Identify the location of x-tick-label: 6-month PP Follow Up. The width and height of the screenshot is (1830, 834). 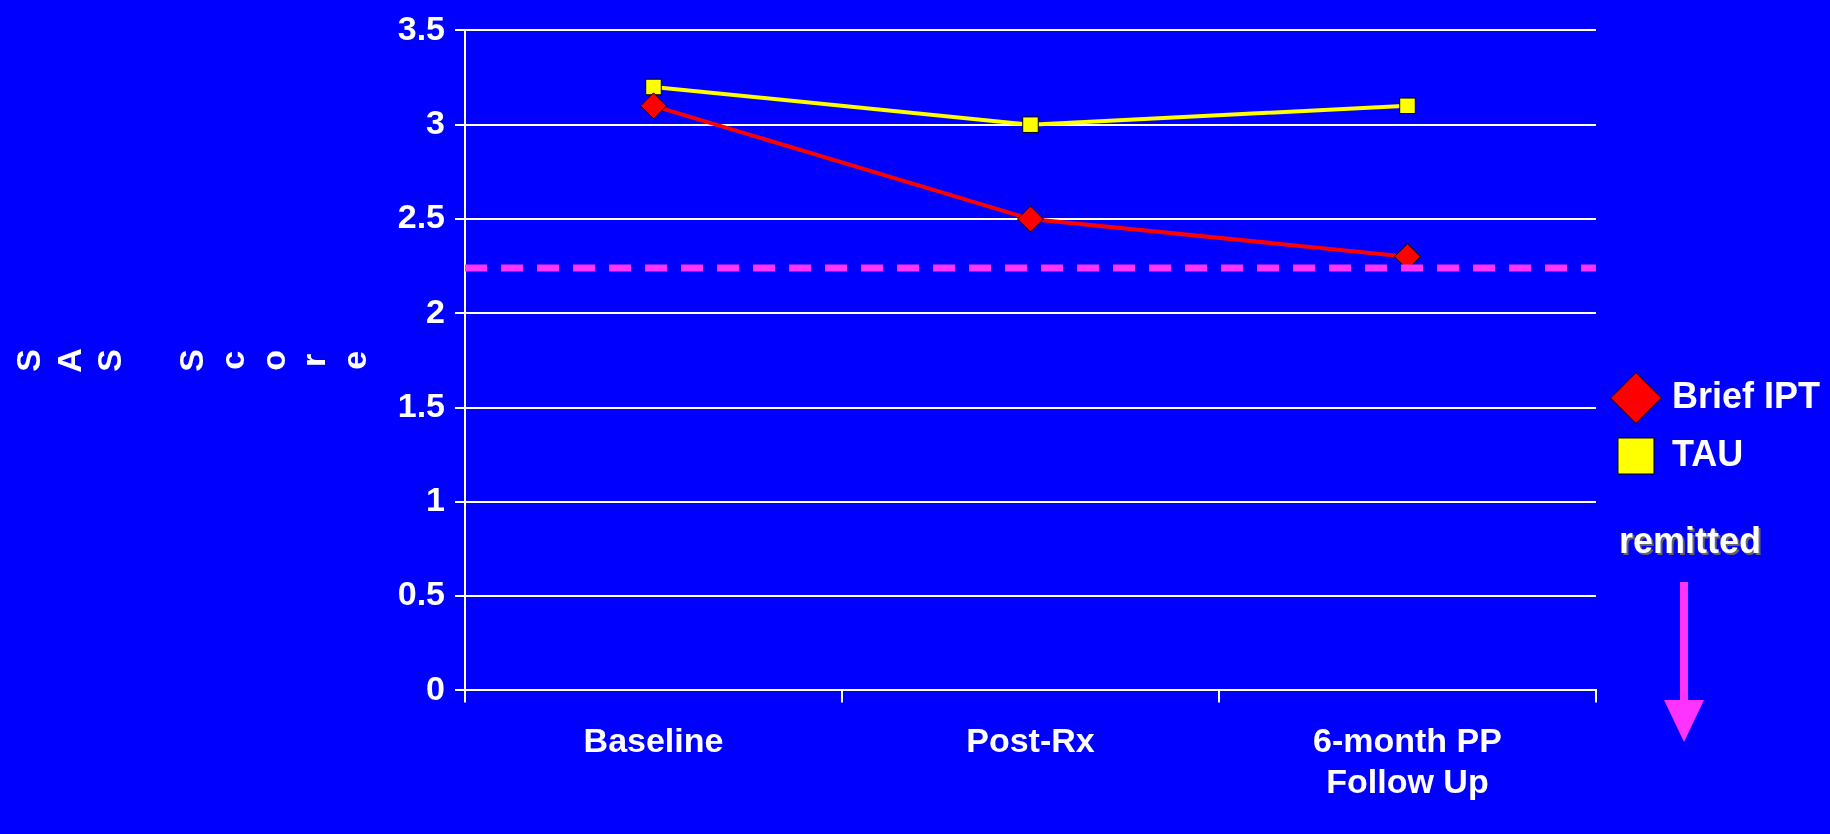
(1407, 760).